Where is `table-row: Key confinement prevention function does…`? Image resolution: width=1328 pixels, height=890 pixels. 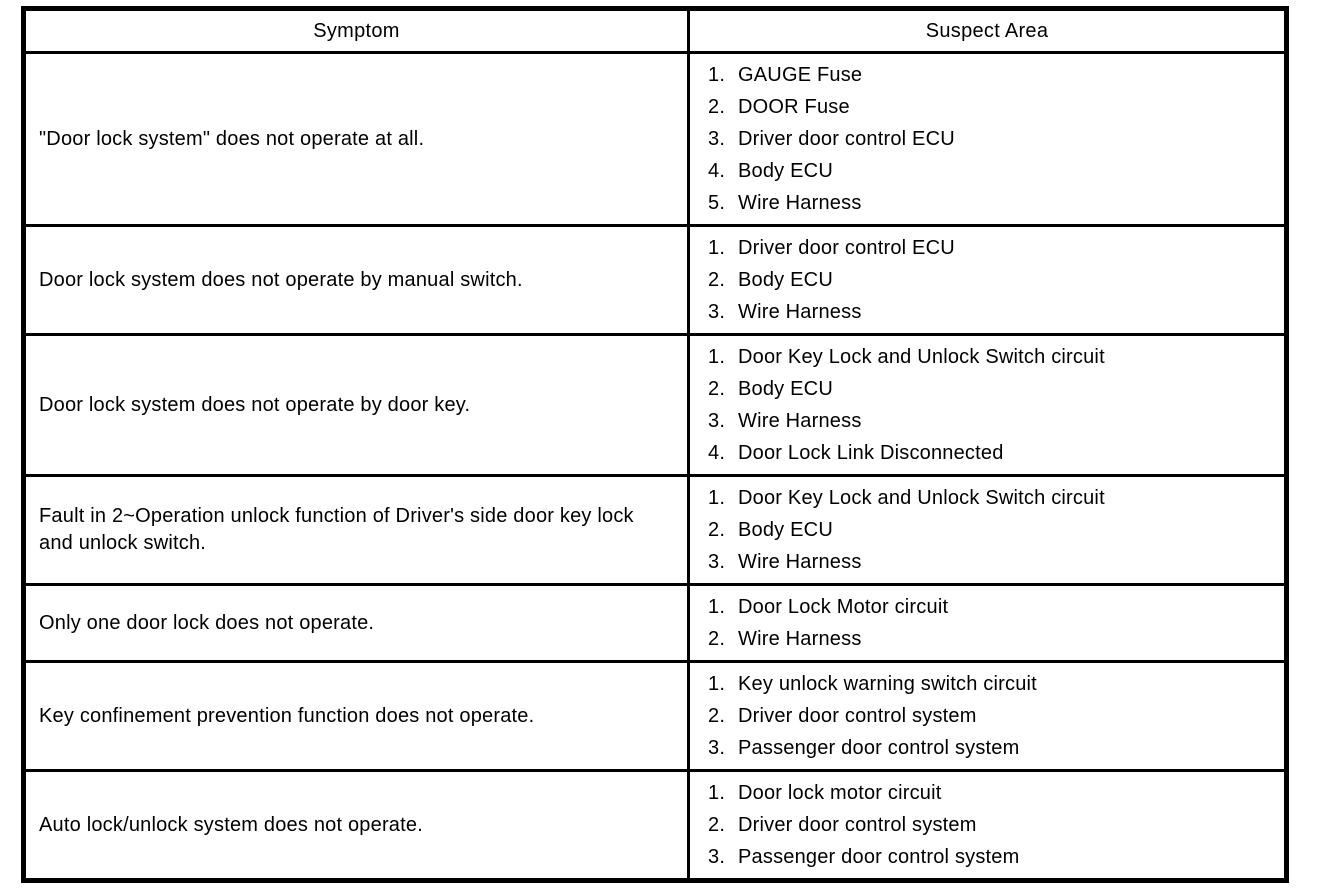
table-row: Key confinement prevention function does… is located at coordinates (655, 716).